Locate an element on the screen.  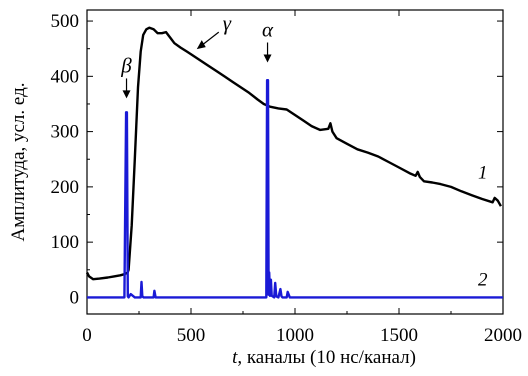
y-axis-title: Амплитуда, усл. ед. is located at coordinates (18, 161).